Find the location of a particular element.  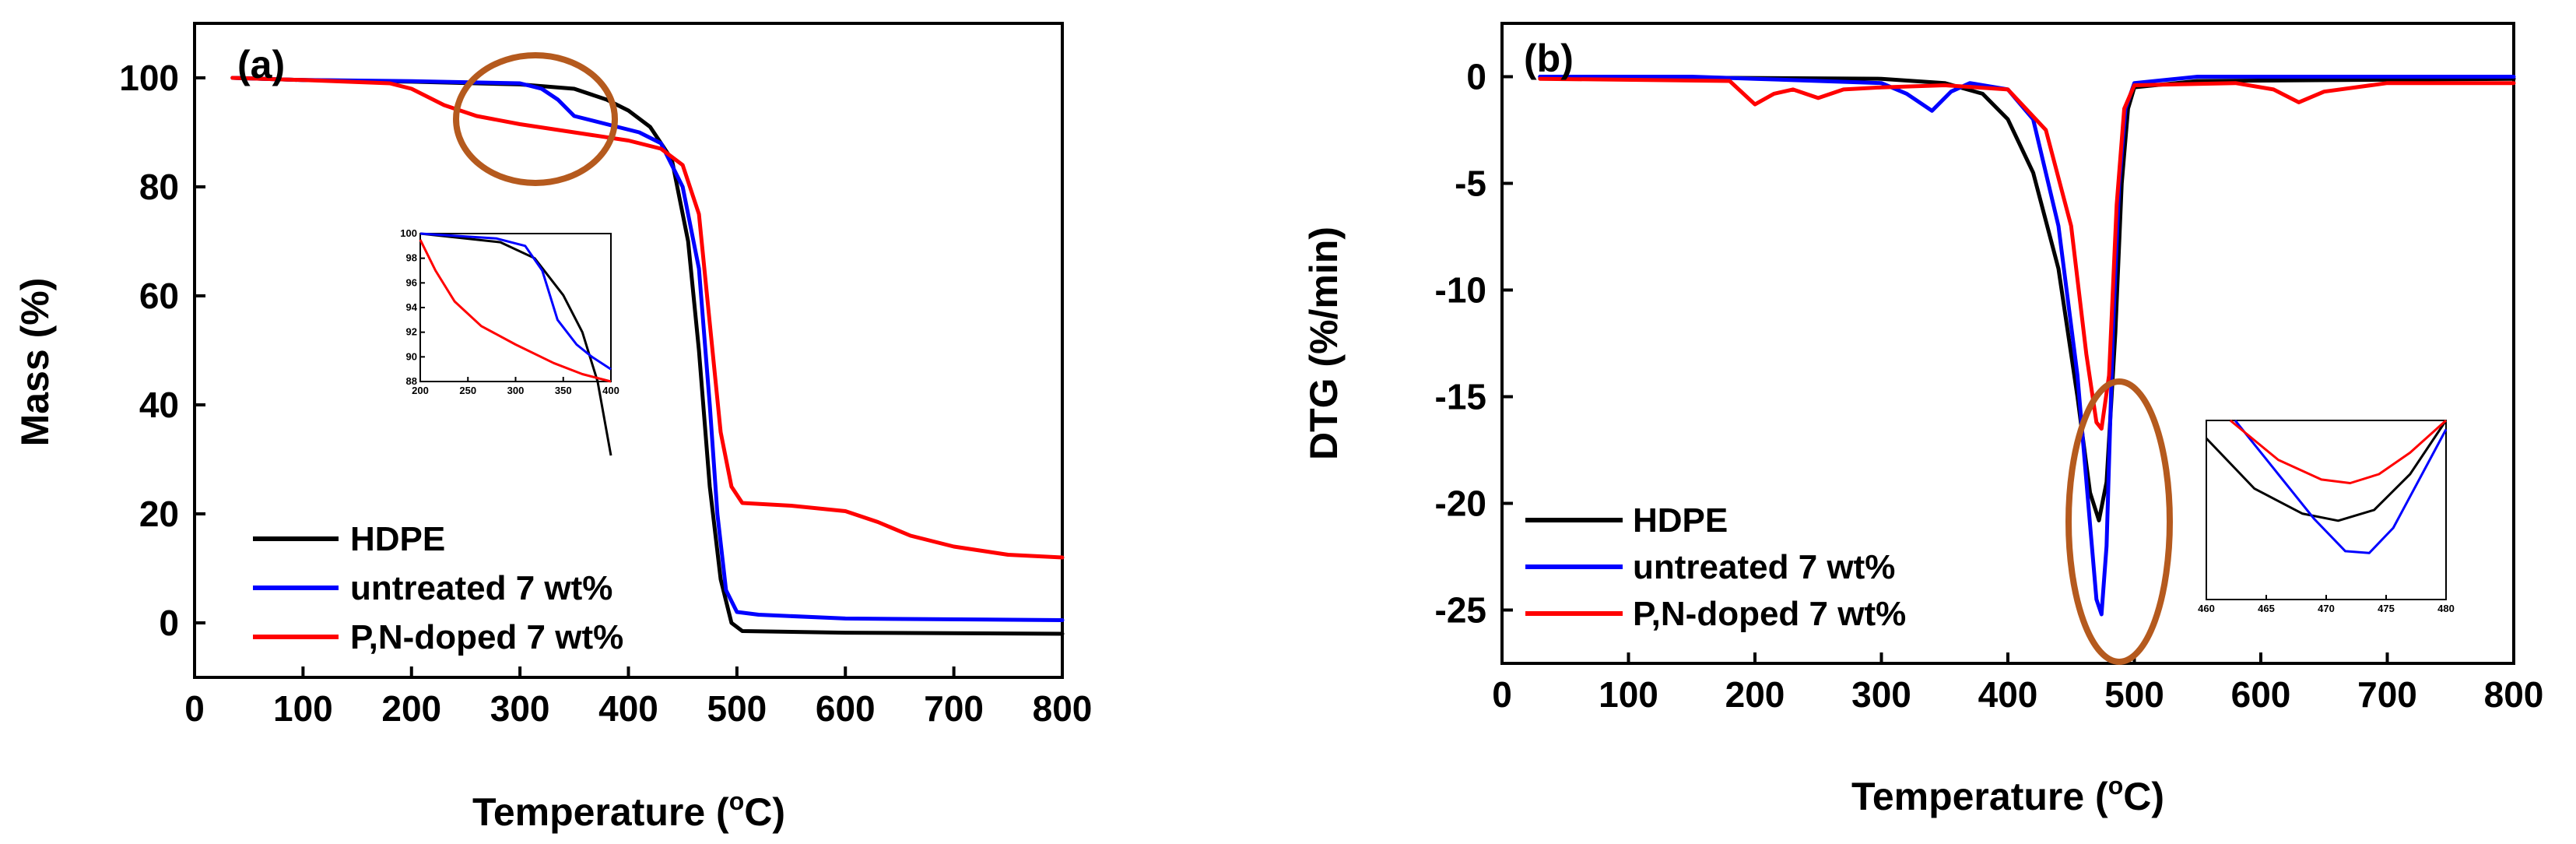

y-tick-label-b: -10 is located at coordinates (1461, 290).